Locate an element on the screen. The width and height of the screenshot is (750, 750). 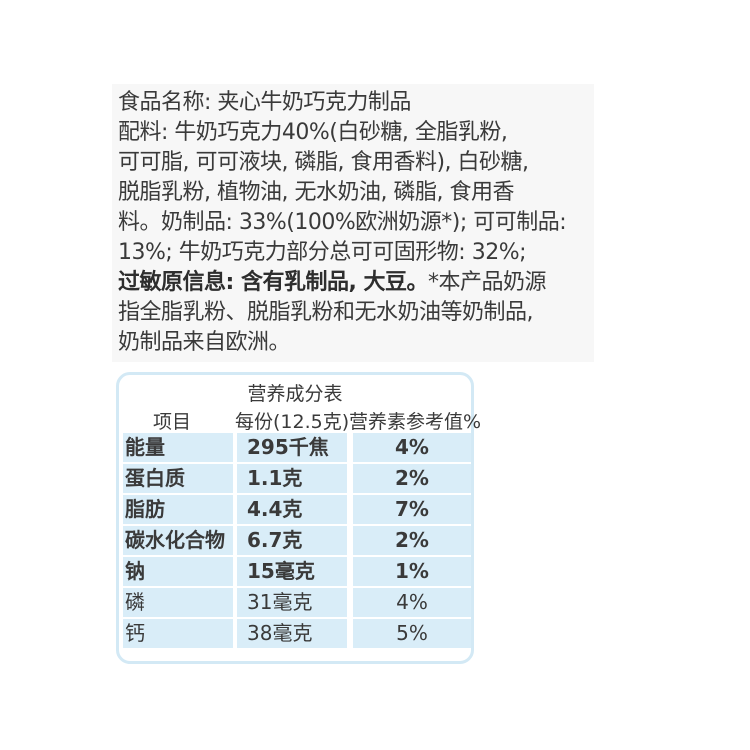
cell-amount: 31毫克 is located at coordinates (292, 602).